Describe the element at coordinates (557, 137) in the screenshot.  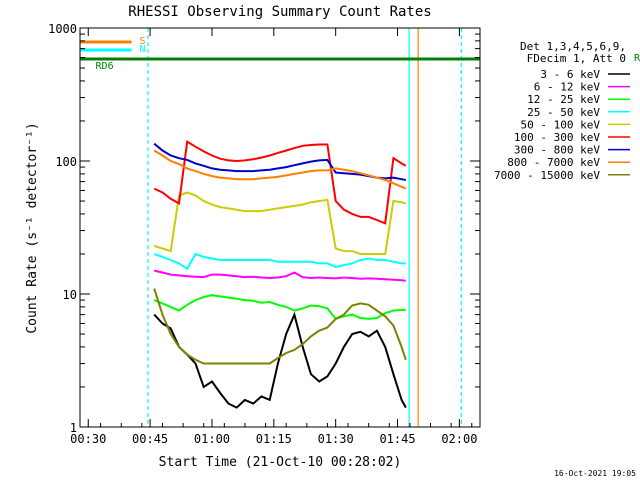
I see `legend-label: 100 - 300 keV` at that location.